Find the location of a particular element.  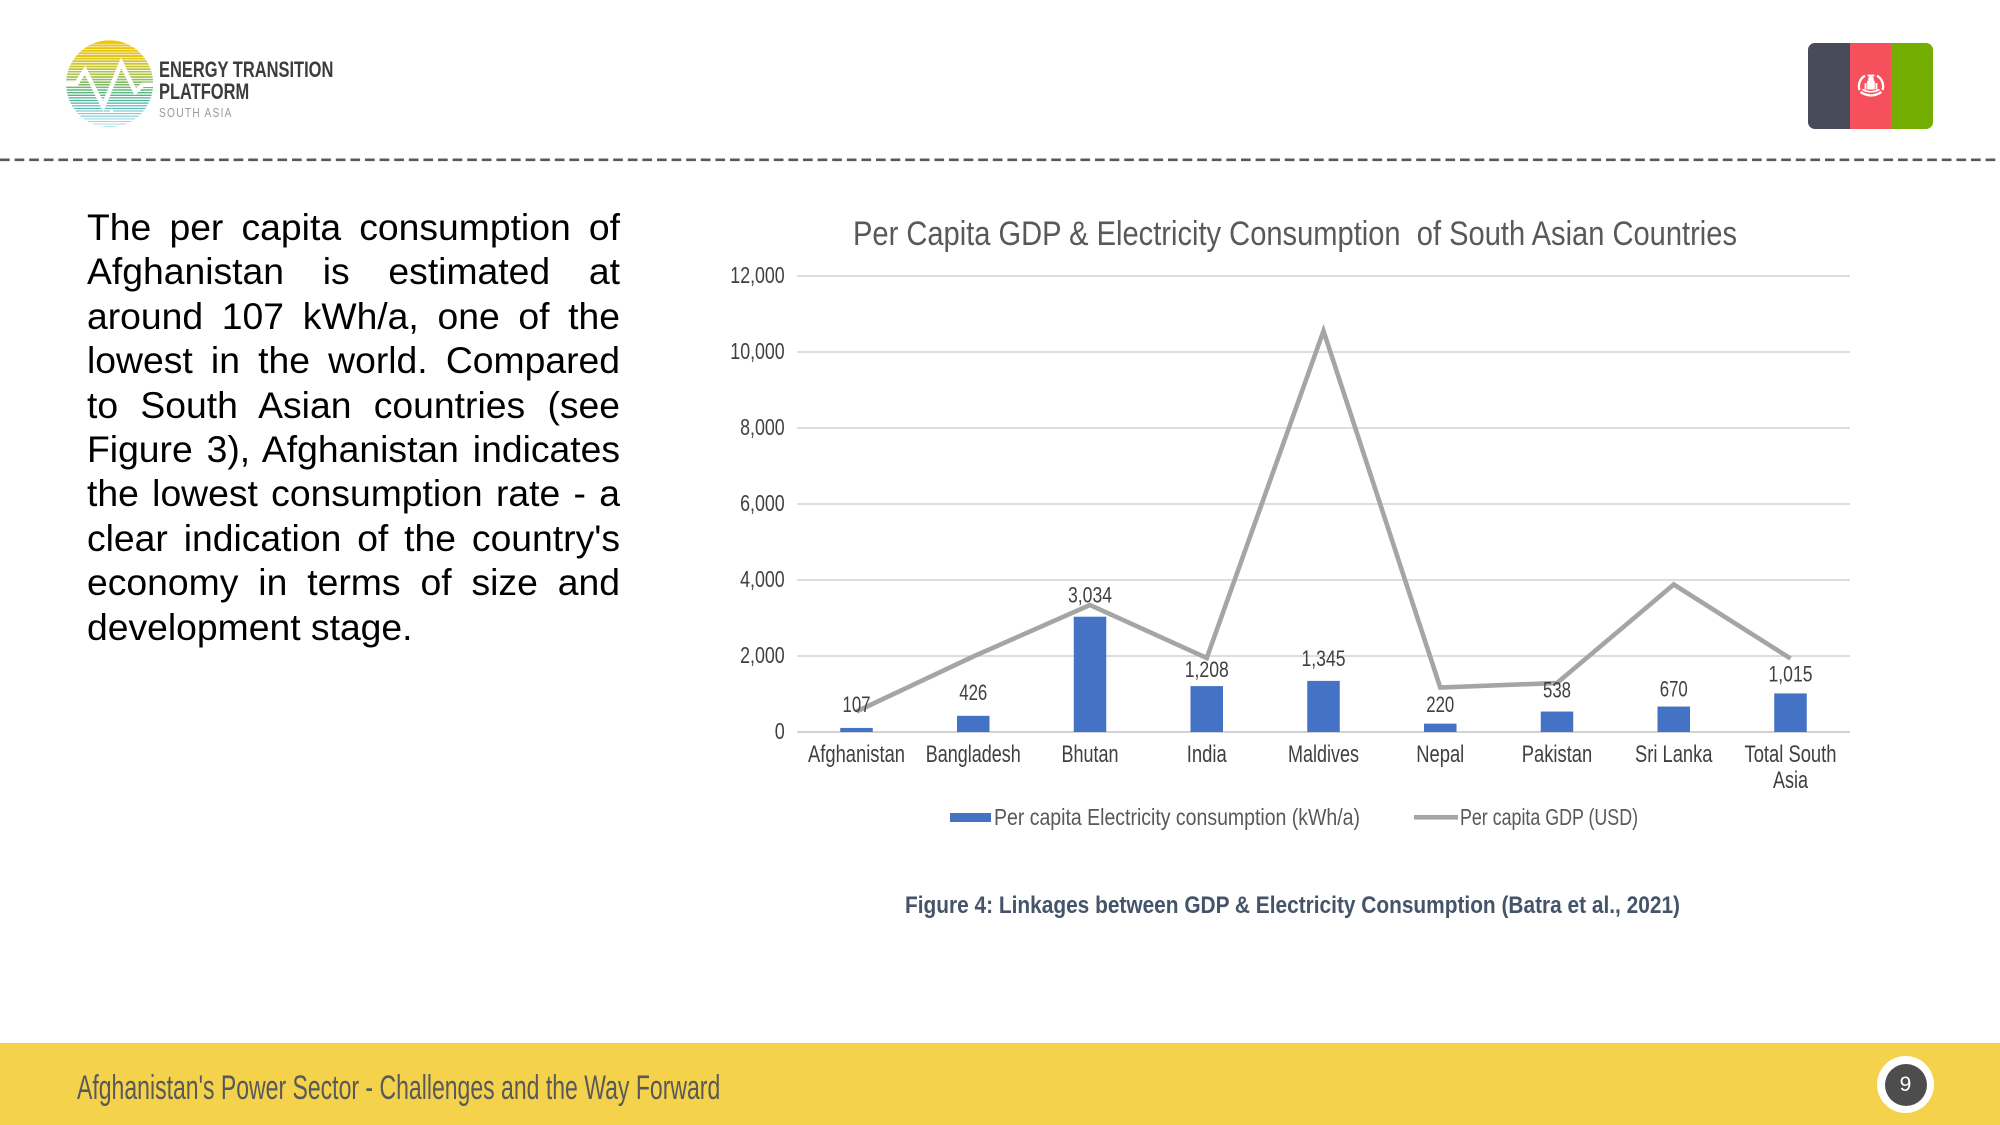

svg-text: Bhutan is located at coordinates (1090, 754).